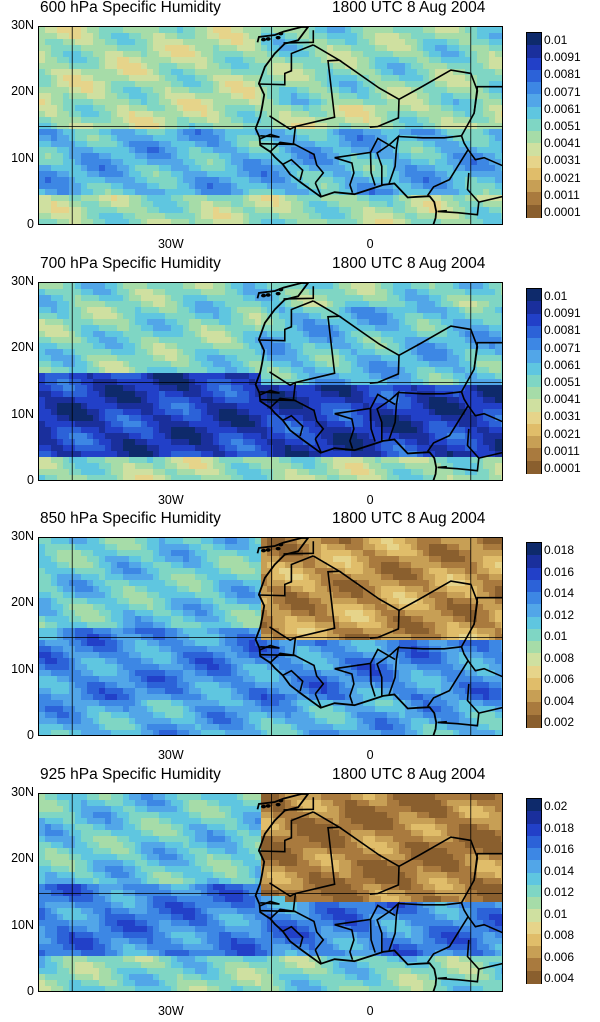 This screenshot has width=600, height=1022. What do you see at coordinates (555, 40) in the screenshot?
I see `colorbar-label: 0.01` at bounding box center [555, 40].